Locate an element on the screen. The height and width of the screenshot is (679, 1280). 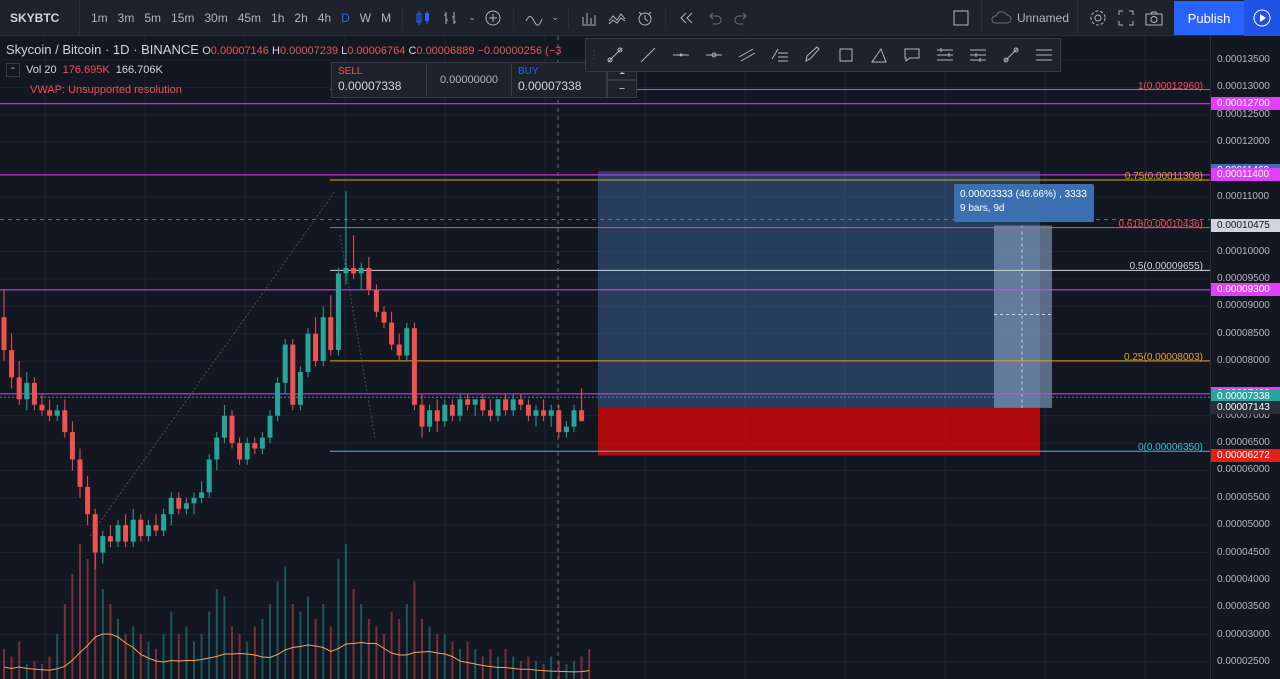
timeframe-d: D is located at coordinates (345, 17).